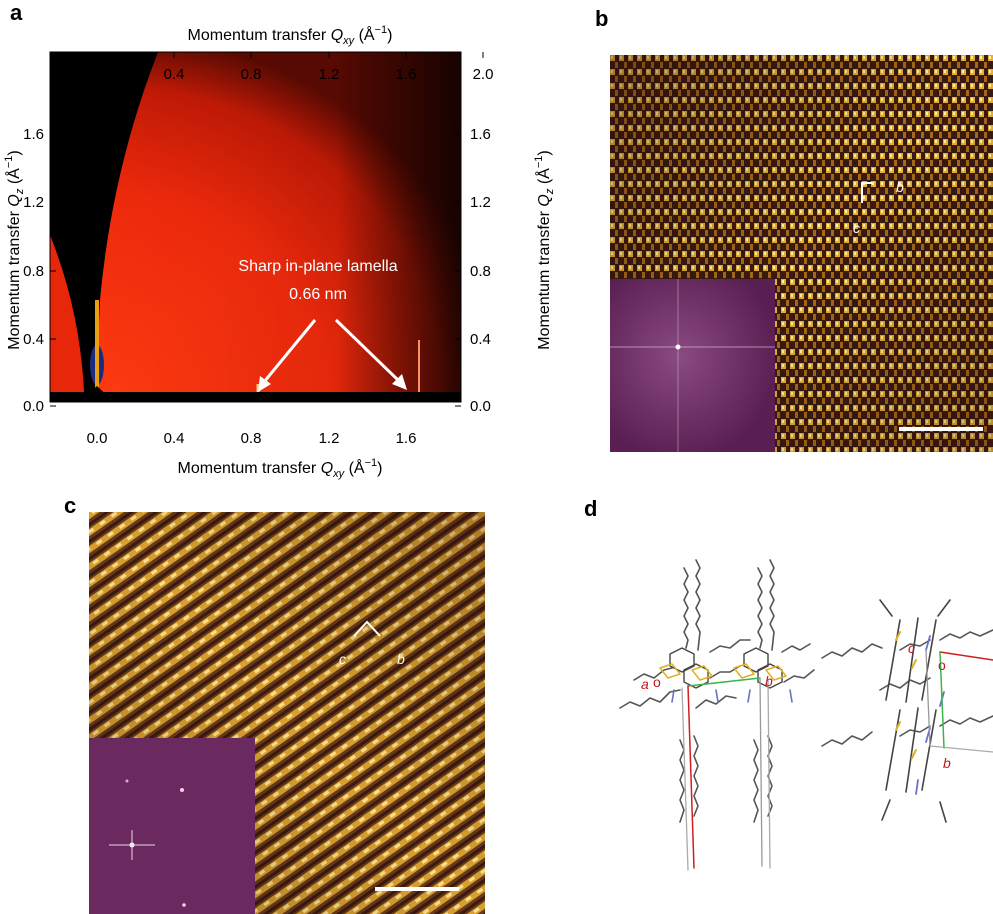  What do you see at coordinates (251, 438) in the screenshot?
I see `bottom-tick-label: 0.8` at bounding box center [251, 438].